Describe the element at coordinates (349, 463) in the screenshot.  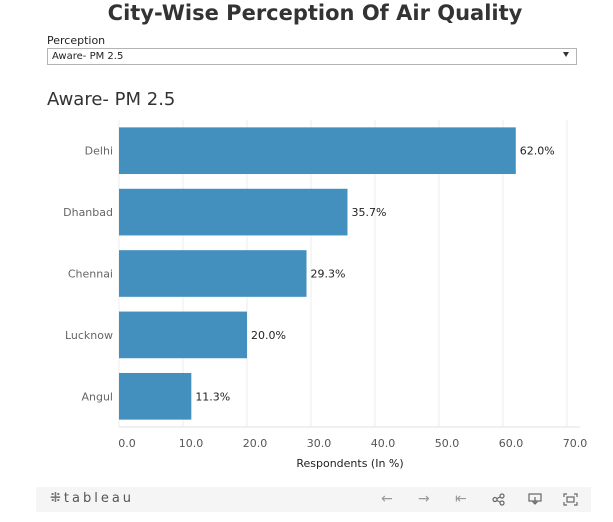
I see `x-axis-label: Respondents (In %)` at that location.